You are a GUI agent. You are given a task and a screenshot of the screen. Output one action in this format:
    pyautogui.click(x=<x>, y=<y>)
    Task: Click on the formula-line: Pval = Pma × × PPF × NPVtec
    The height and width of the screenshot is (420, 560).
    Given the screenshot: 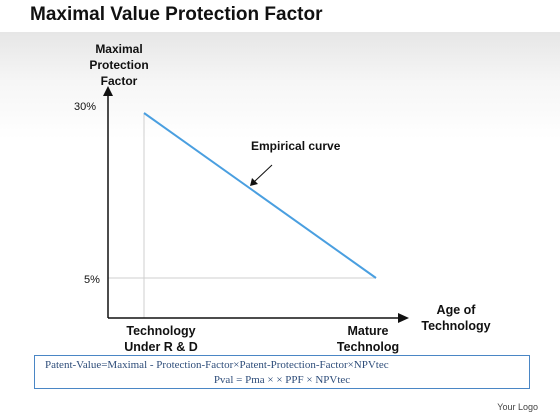 What is the action you would take?
    pyautogui.click(x=282, y=380)
    